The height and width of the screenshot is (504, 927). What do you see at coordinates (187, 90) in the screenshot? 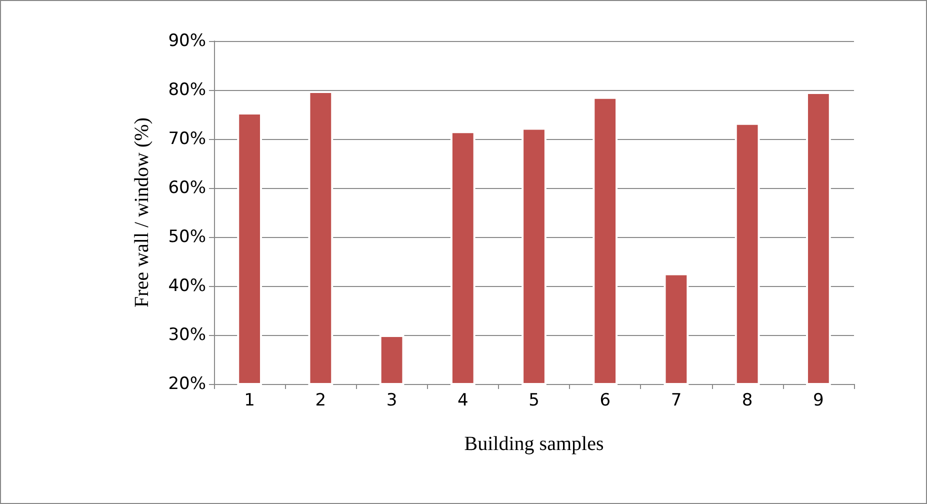
I see `y-tick-label: 80%` at bounding box center [187, 90].